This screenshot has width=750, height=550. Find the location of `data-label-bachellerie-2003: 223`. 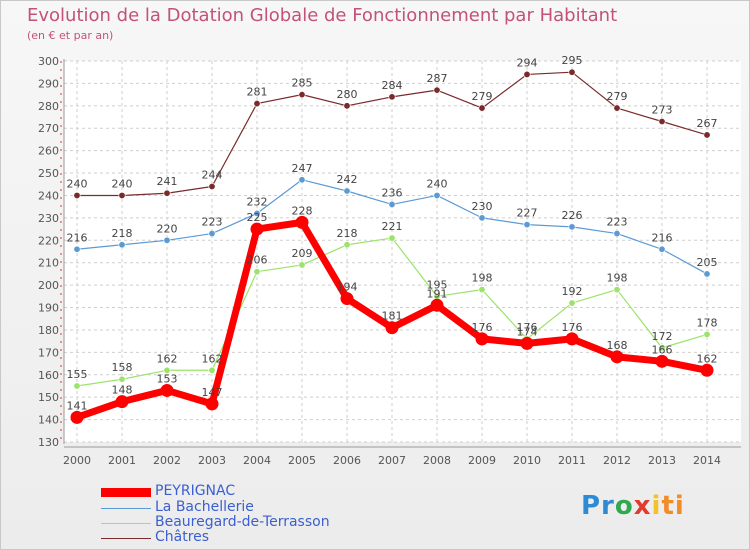

data-label-bachellerie-2003: 223 is located at coordinates (212, 222).